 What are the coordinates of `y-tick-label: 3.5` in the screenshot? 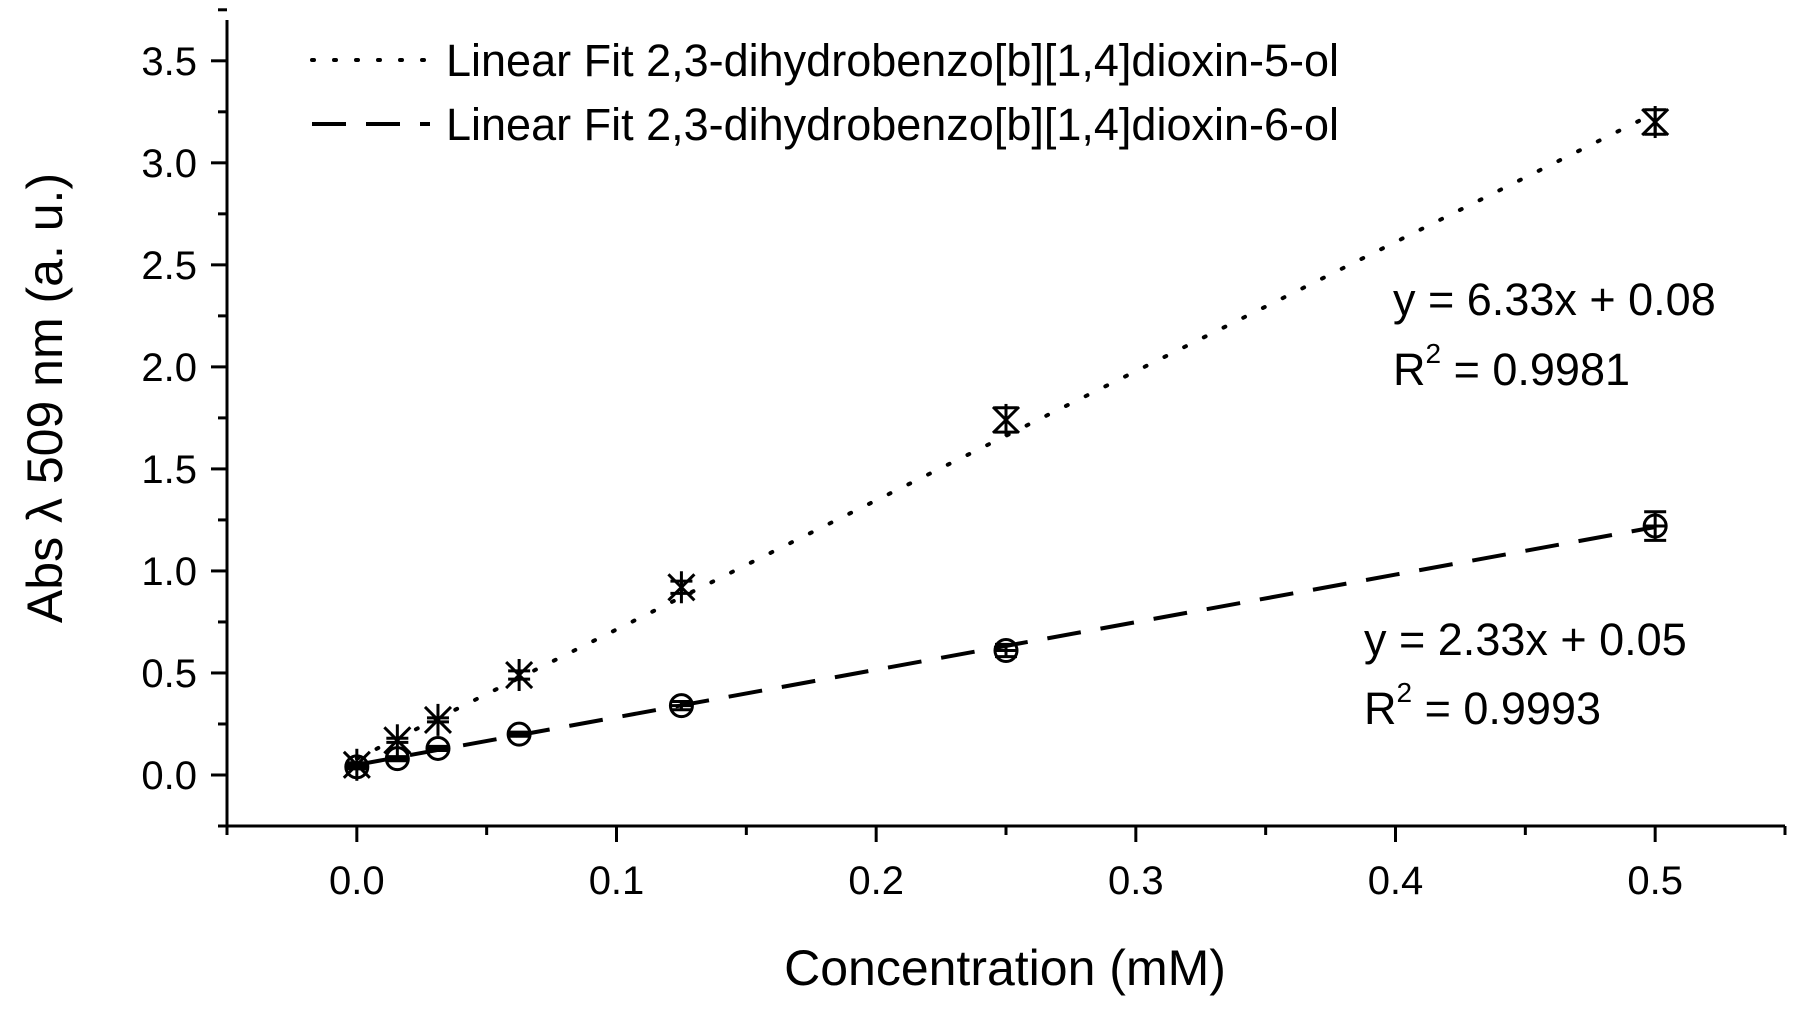 It's located at (169, 62).